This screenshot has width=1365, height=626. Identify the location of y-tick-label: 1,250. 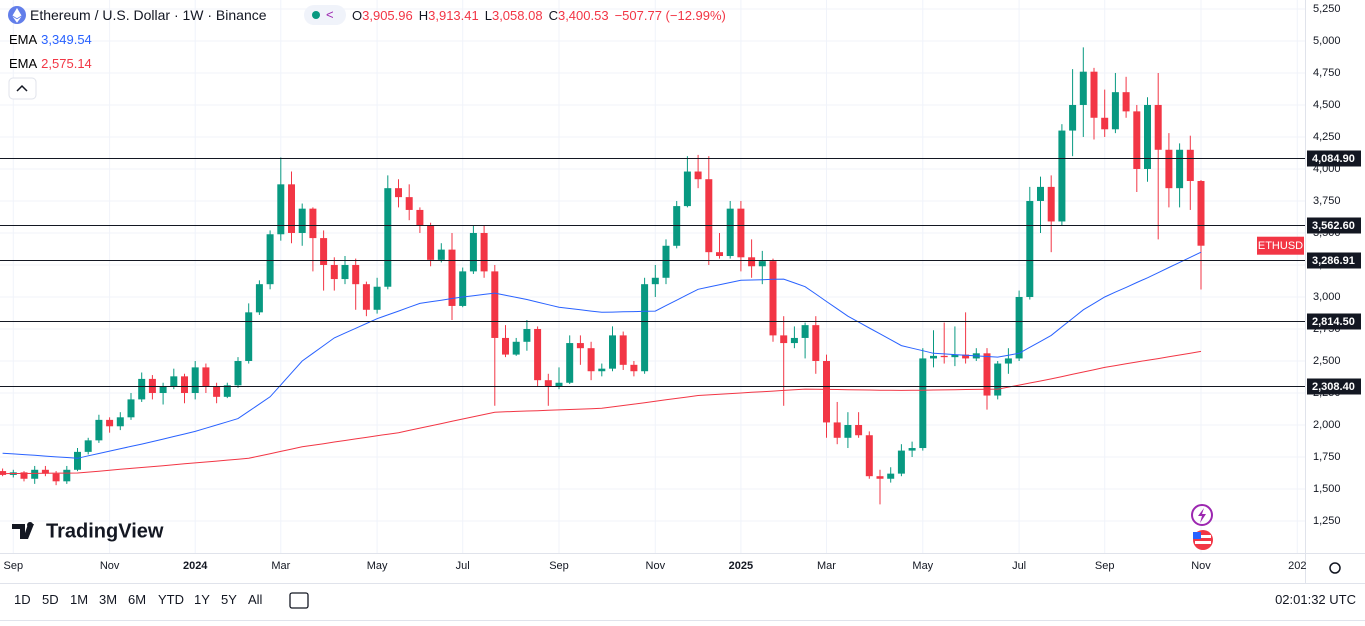
(1327, 521).